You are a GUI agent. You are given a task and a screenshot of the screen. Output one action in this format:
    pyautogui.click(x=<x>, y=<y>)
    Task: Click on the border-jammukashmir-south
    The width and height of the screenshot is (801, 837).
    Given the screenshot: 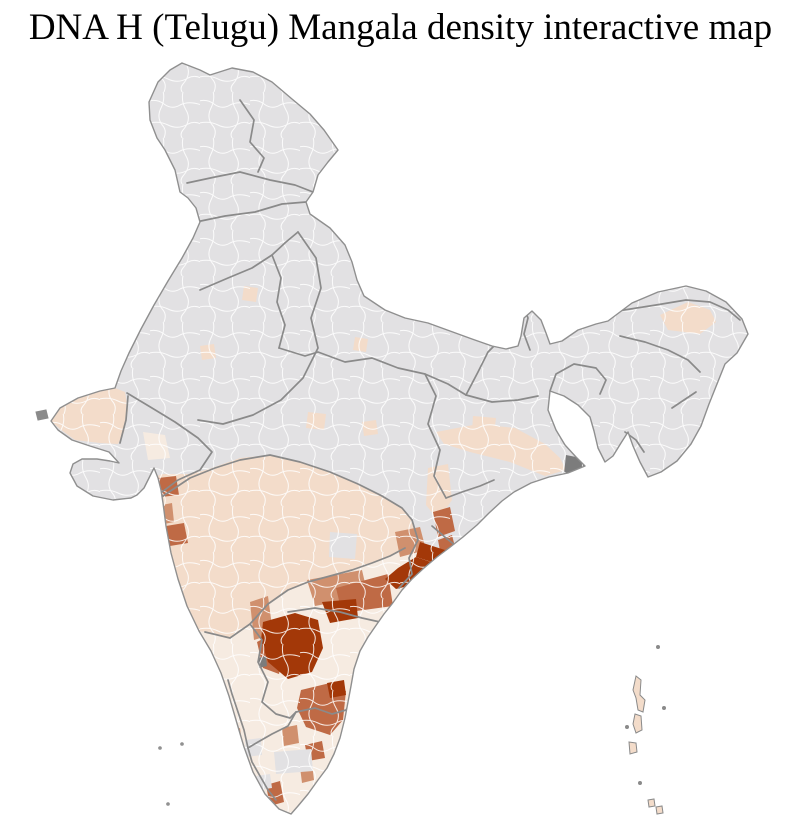 What is the action you would take?
    pyautogui.click(x=250, y=182)
    